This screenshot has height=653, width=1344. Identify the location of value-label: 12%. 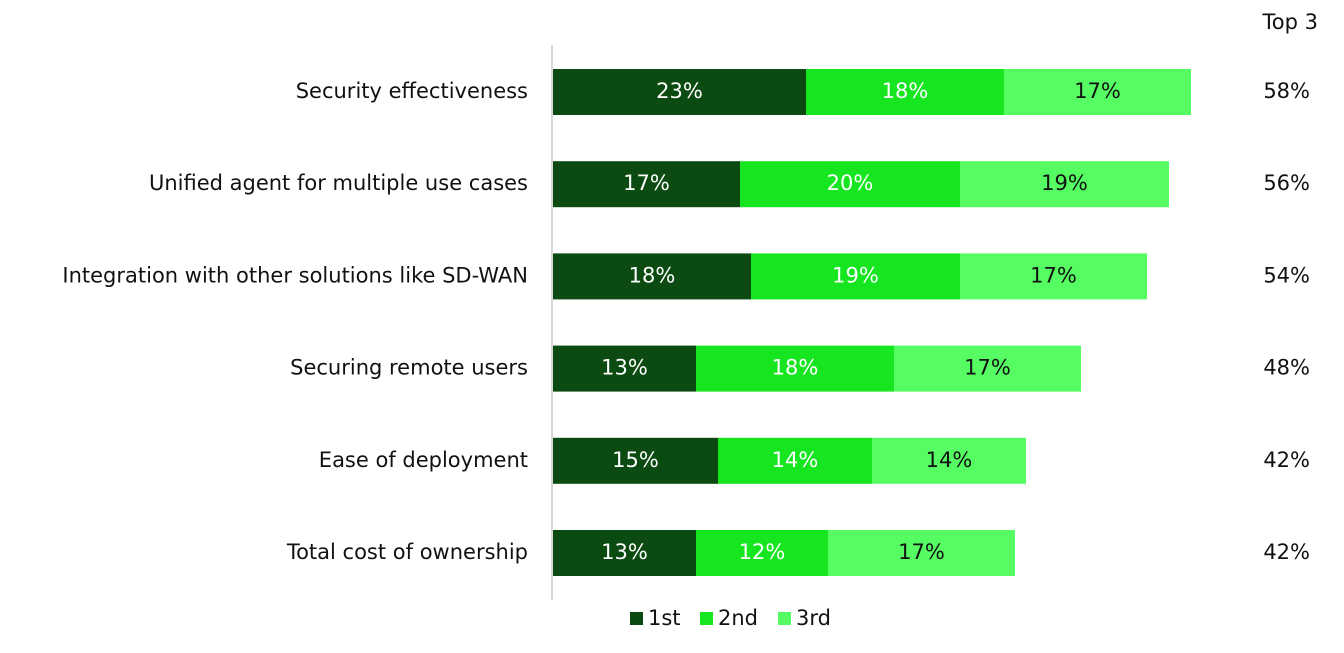
(762, 552).